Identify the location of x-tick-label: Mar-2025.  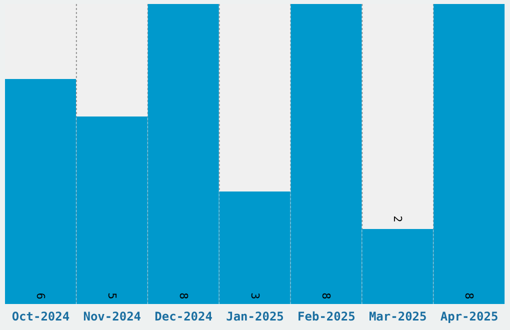
(397, 317).